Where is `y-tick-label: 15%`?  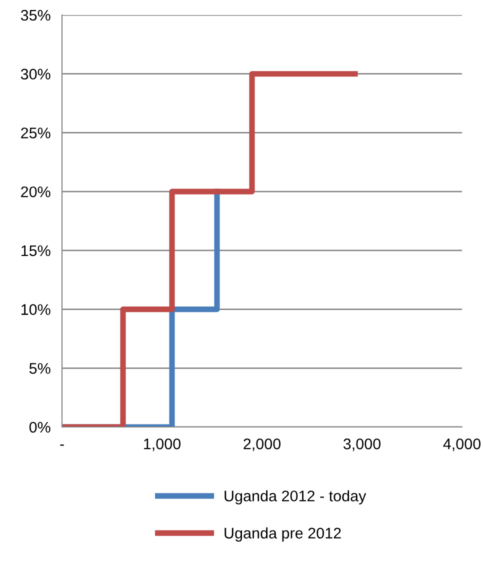 y-tick-label: 15% is located at coordinates (35, 250).